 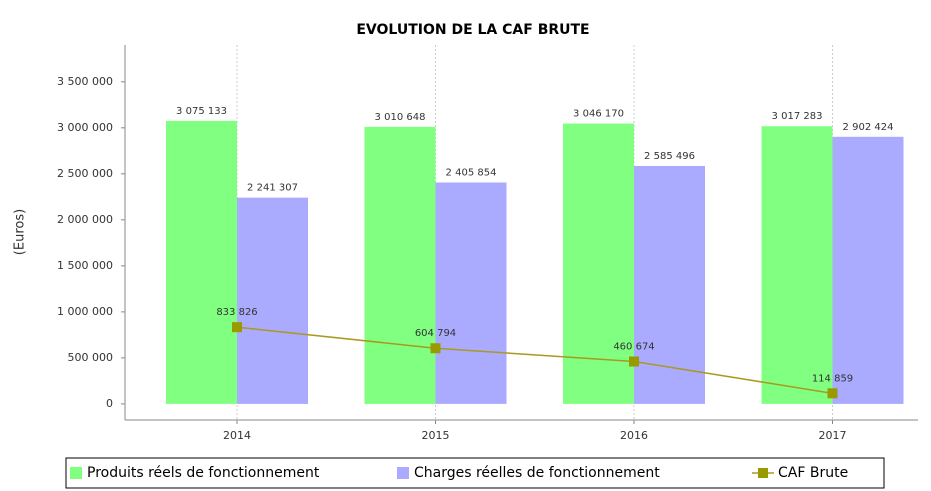 I want to click on value-label: 833 826, so click(x=236, y=312).